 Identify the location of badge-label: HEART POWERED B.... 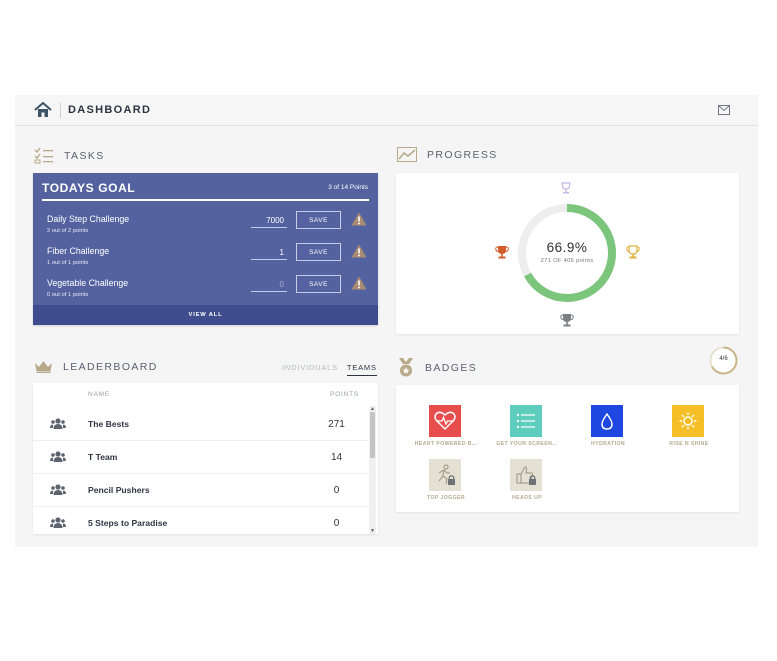
(446, 444).